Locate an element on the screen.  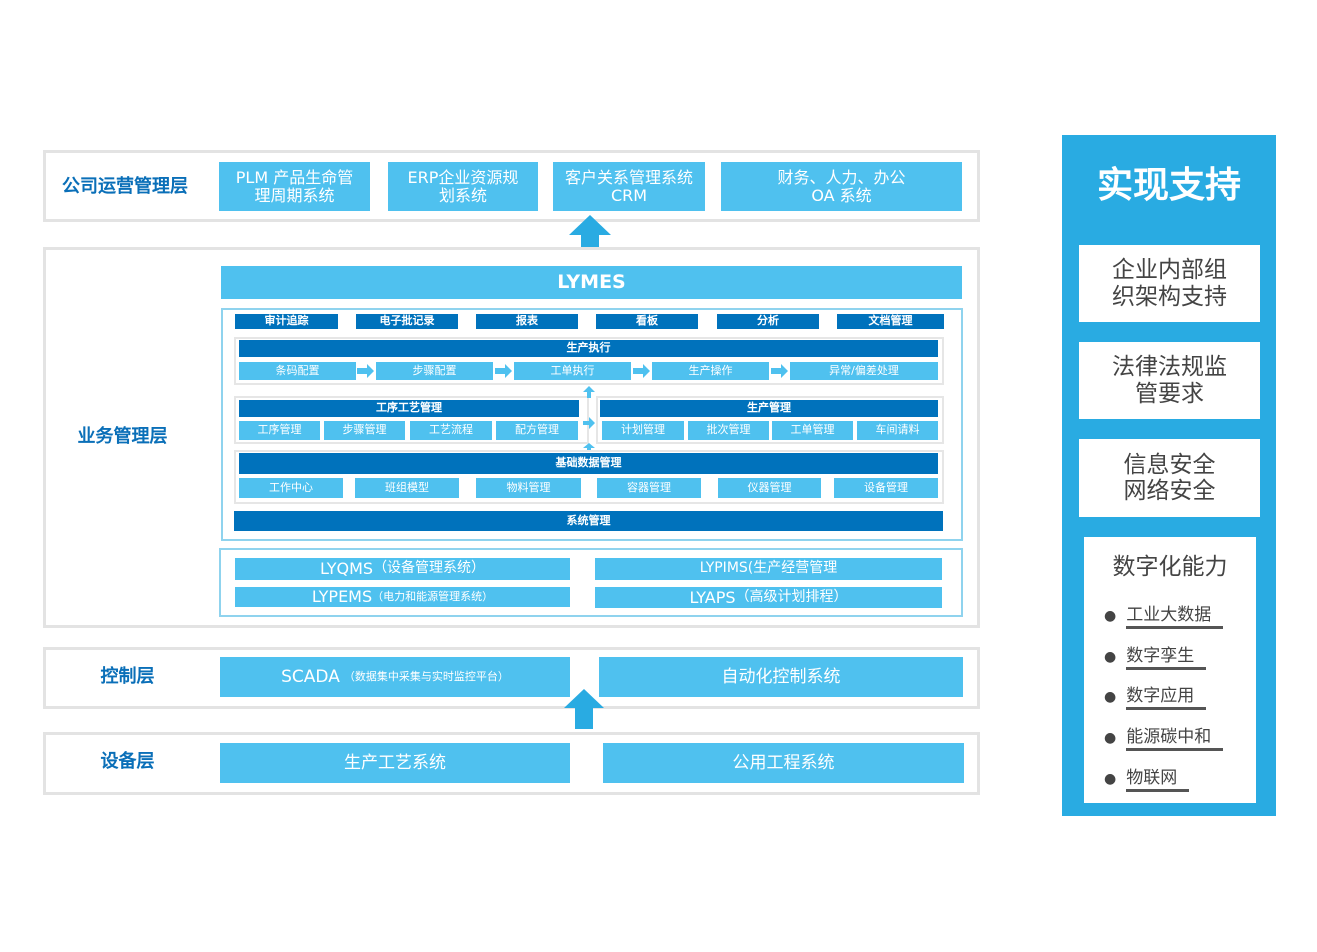
digital-item: ● 工业大数据 is located at coordinates (1164, 614).